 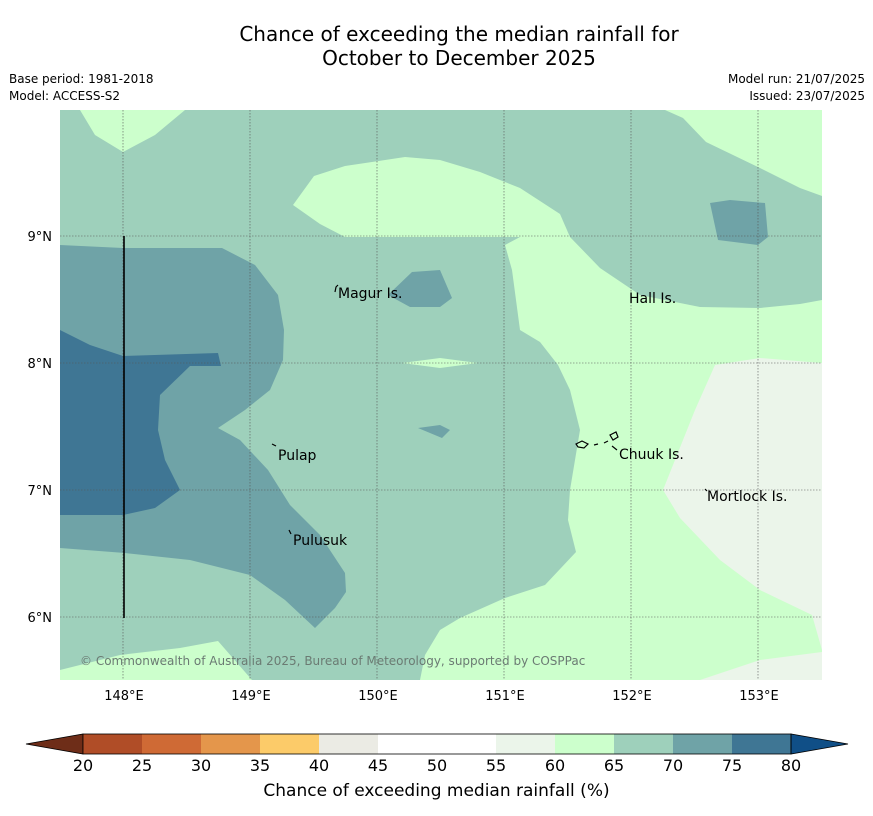 I want to click on colorbar-outline, so click(x=437, y=744).